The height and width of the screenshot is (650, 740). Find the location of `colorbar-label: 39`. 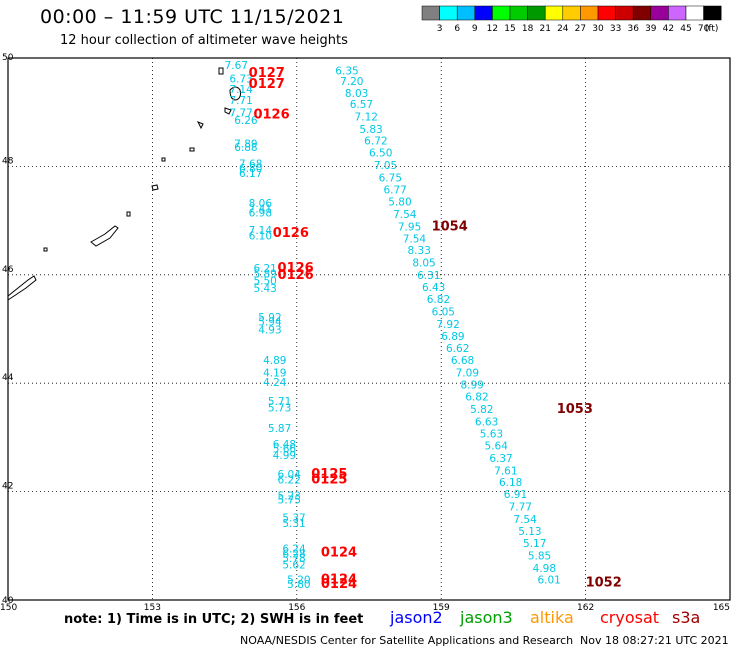

colorbar-label: 39 is located at coordinates (651, 29).